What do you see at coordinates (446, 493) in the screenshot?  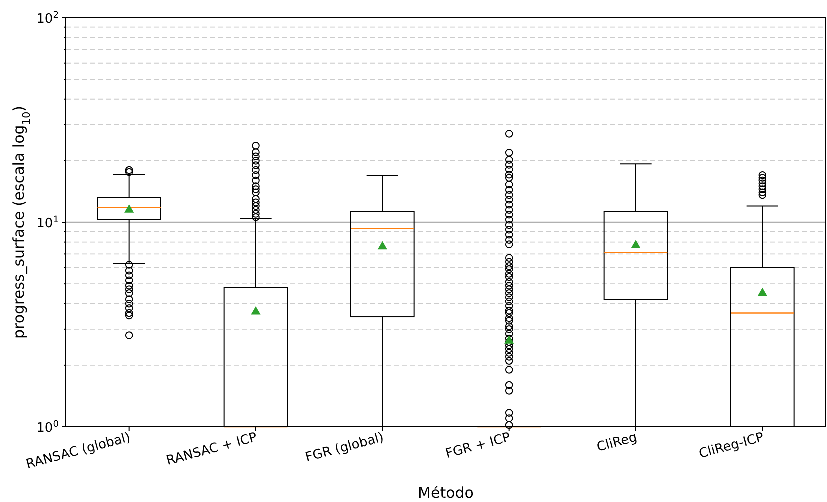 I see `x-axis-title: Método` at bounding box center [446, 493].